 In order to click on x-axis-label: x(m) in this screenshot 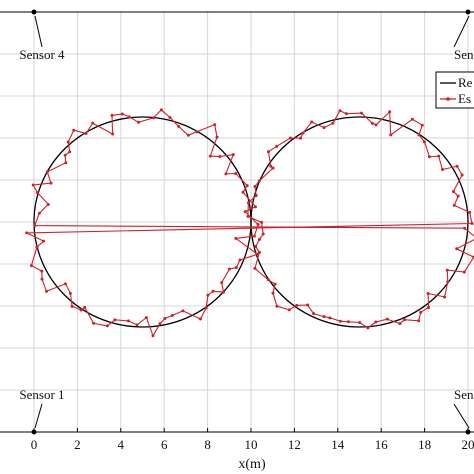, I will do `click(252, 464)`.